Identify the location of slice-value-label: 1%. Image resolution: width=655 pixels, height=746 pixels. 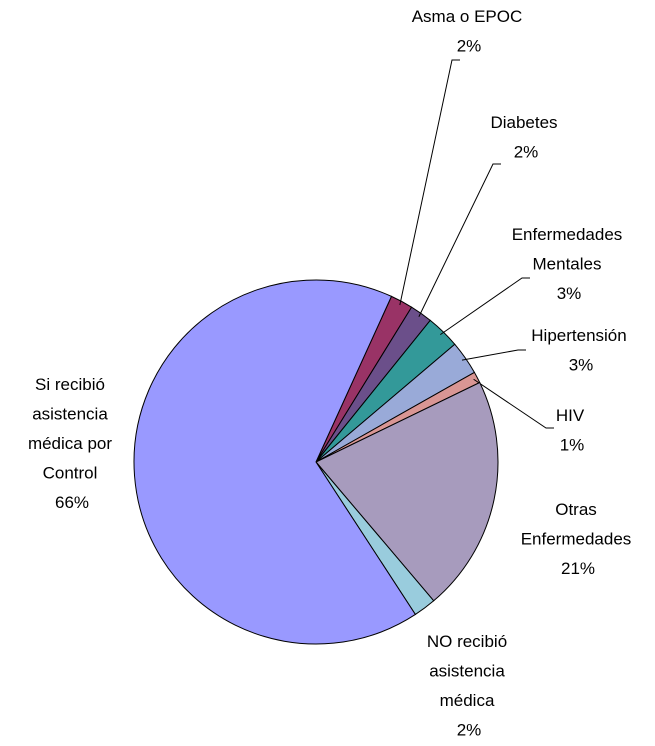
(572, 445).